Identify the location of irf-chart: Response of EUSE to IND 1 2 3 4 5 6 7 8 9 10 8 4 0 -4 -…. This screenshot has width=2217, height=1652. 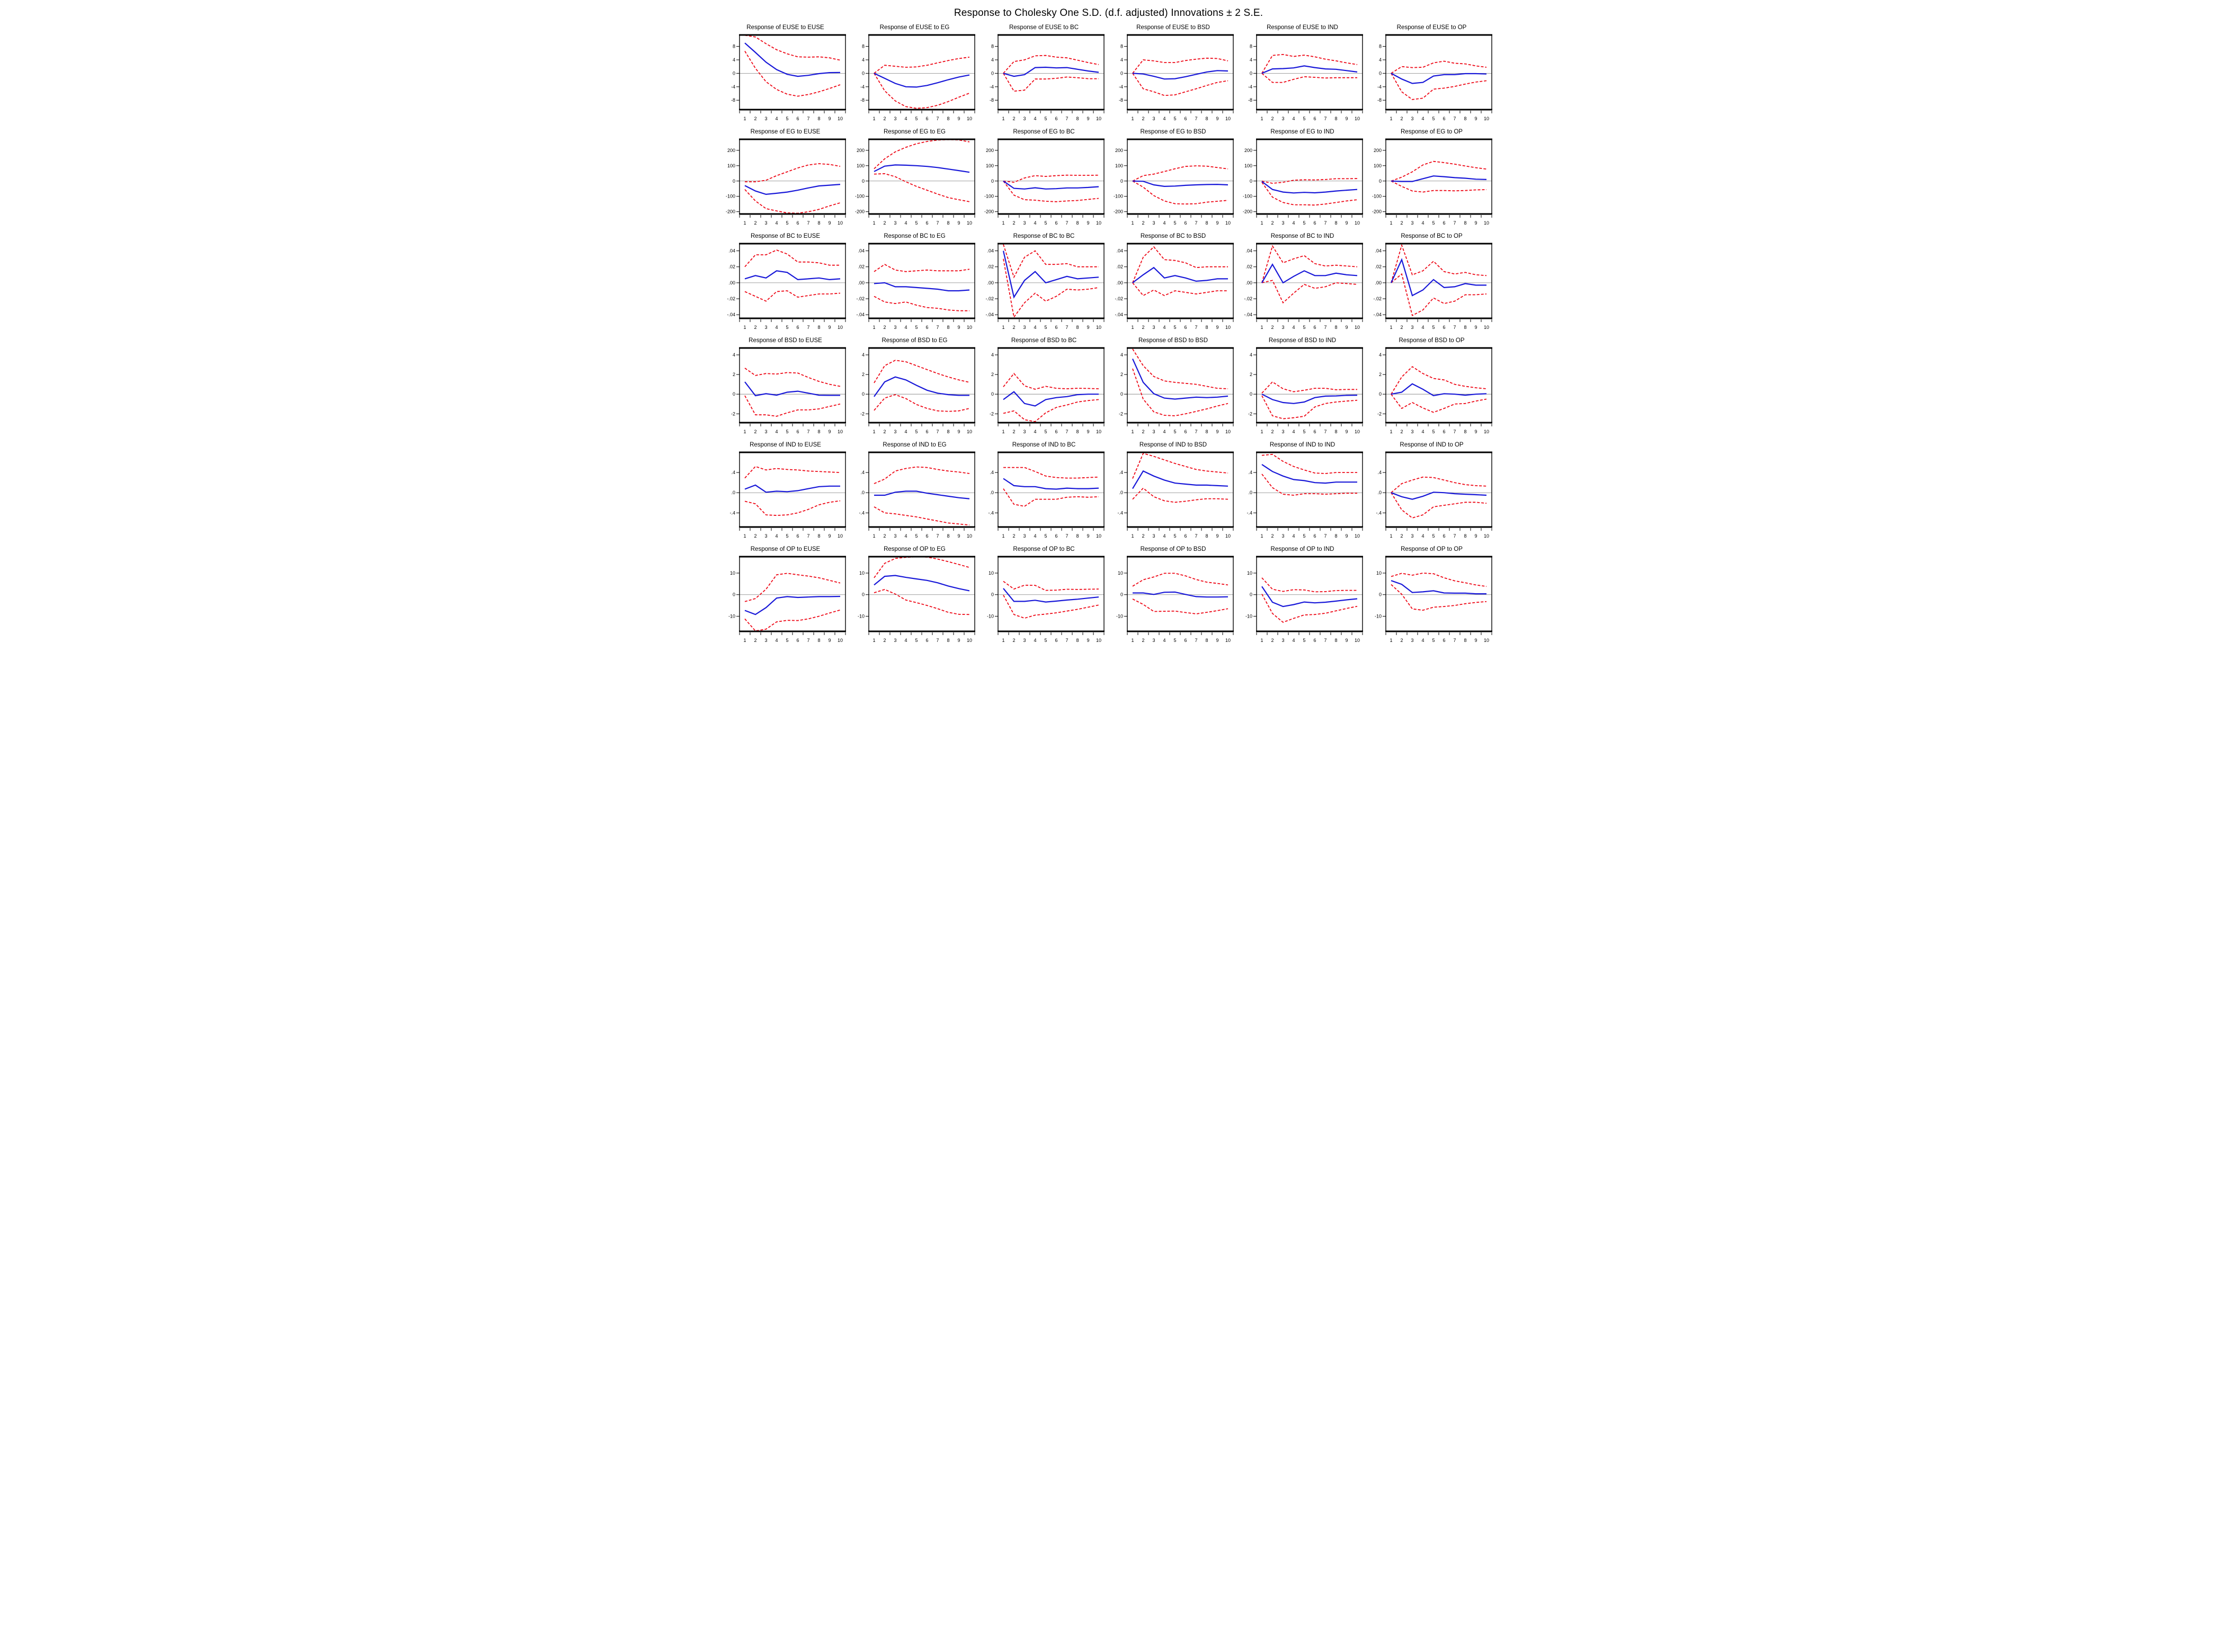
(1302, 74).